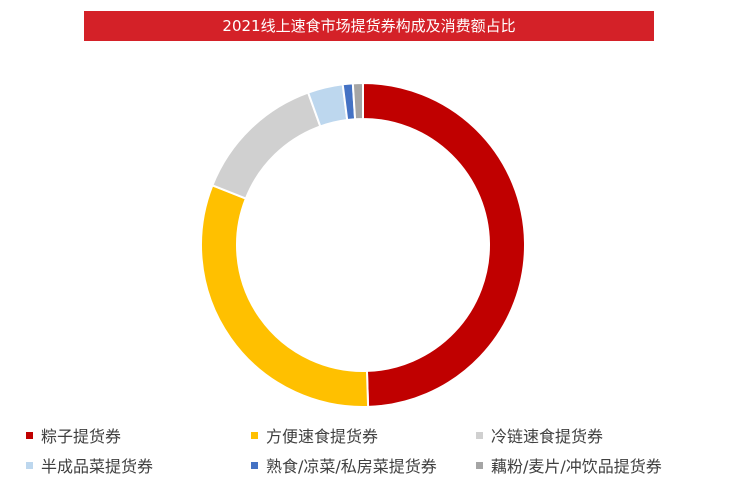 This screenshot has width=746, height=503. Describe the element at coordinates (97, 466) in the screenshot. I see `legend-label: 半成品菜提货券` at that location.